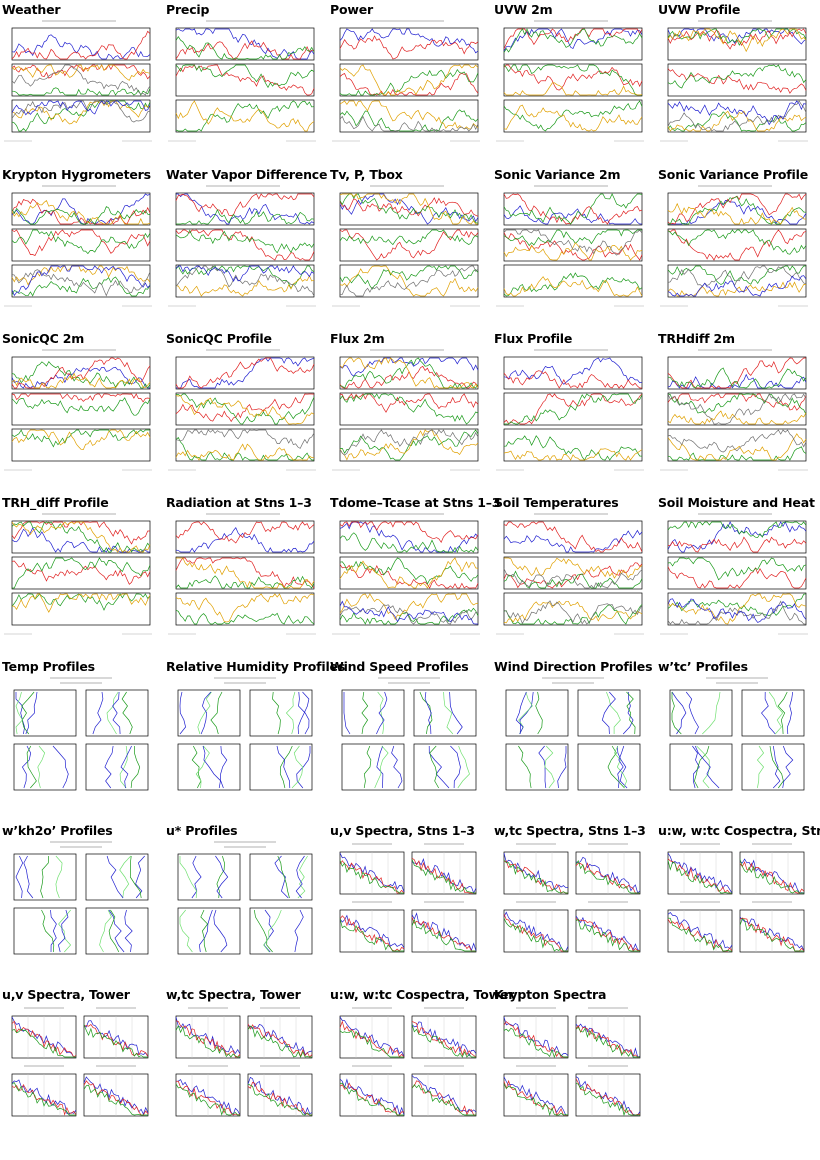 The width and height of the screenshot is (820, 1160). I want to click on plot-link-power: Power, so click(351, 9).